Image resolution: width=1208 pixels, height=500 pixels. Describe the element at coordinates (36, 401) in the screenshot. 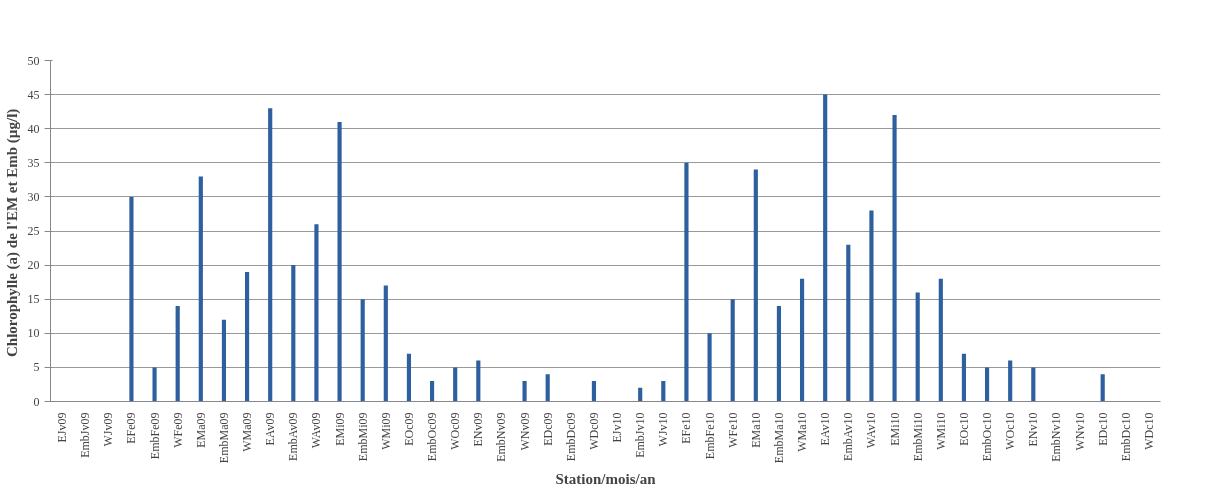

I see `y-tick-label: 0` at that location.